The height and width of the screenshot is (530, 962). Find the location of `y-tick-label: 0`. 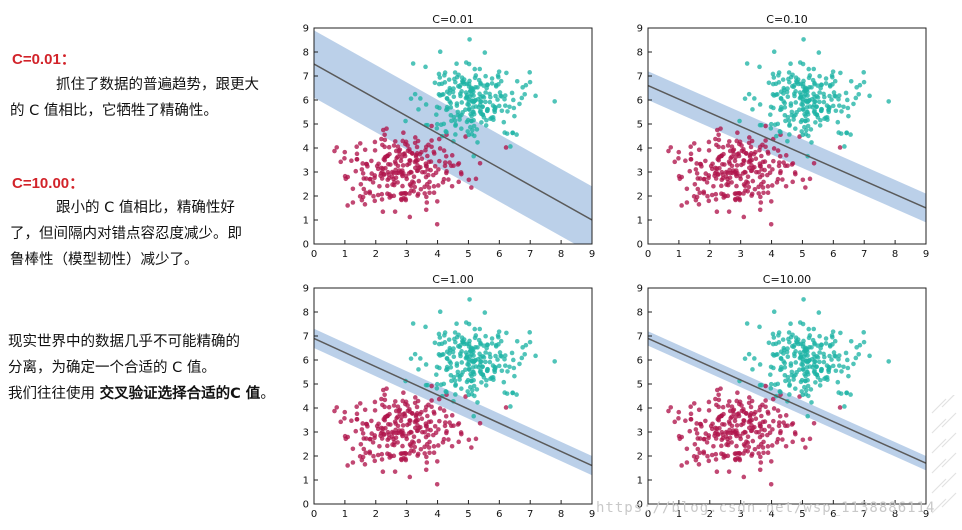

y-tick-label: 0 is located at coordinates (640, 245).